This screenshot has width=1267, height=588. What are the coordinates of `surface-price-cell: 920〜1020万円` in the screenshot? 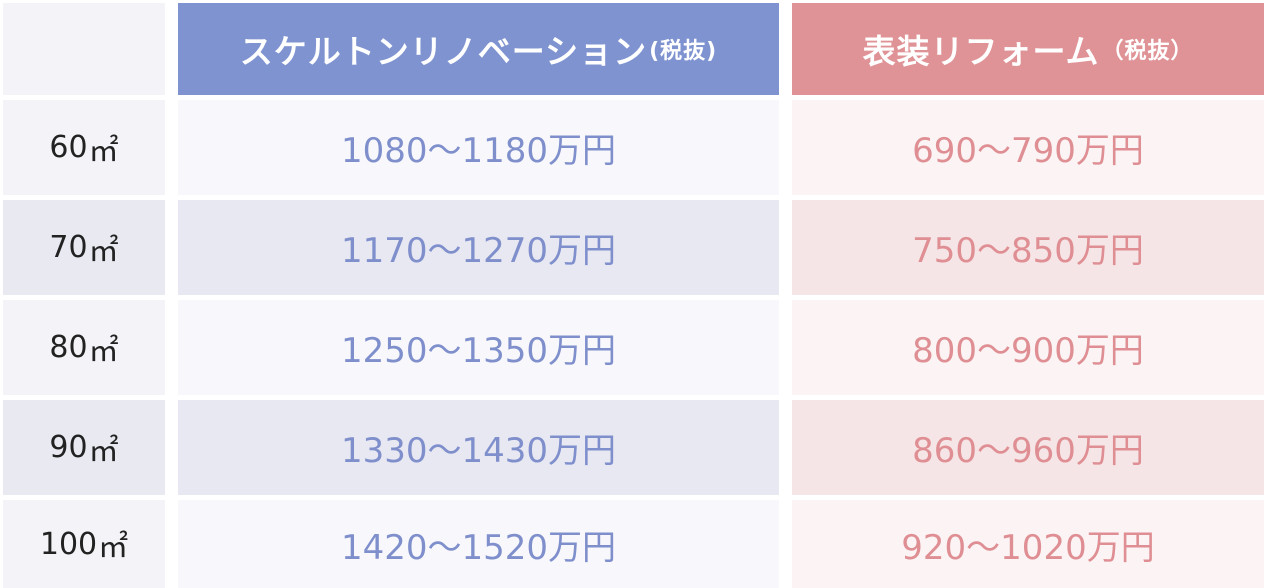 It's located at (1028, 544).